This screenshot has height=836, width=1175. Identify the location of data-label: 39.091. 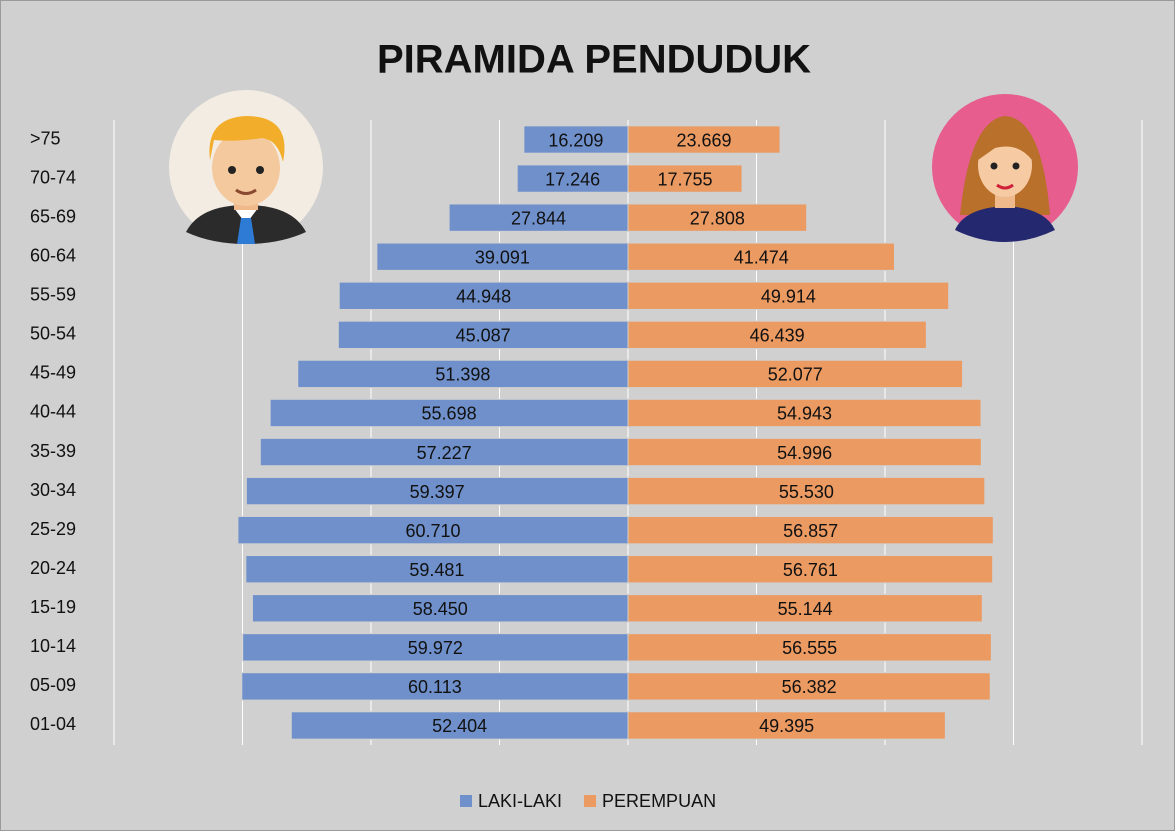
(502, 257).